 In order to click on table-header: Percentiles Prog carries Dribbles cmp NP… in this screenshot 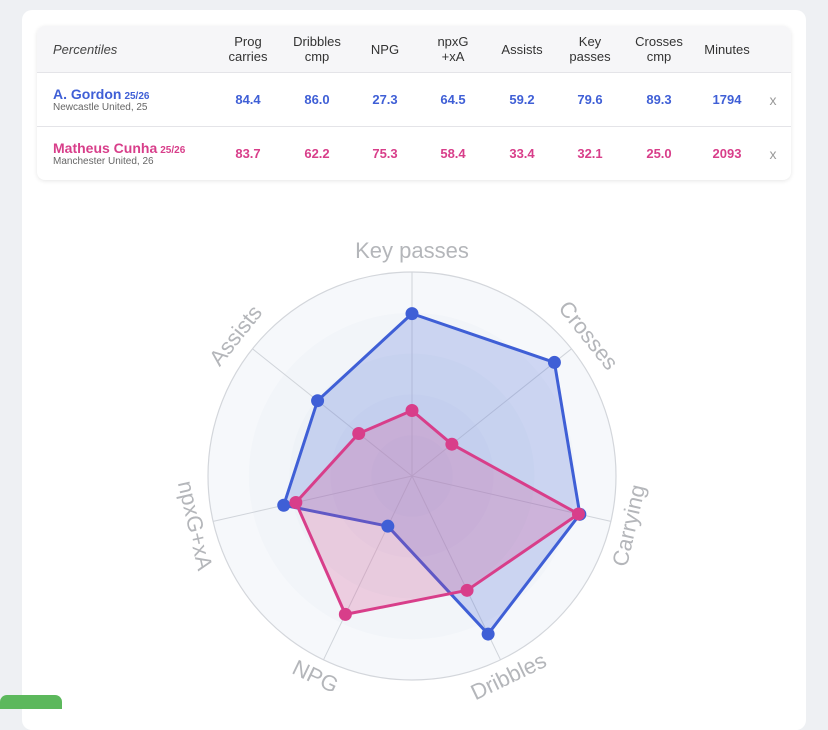, I will do `click(414, 49)`.